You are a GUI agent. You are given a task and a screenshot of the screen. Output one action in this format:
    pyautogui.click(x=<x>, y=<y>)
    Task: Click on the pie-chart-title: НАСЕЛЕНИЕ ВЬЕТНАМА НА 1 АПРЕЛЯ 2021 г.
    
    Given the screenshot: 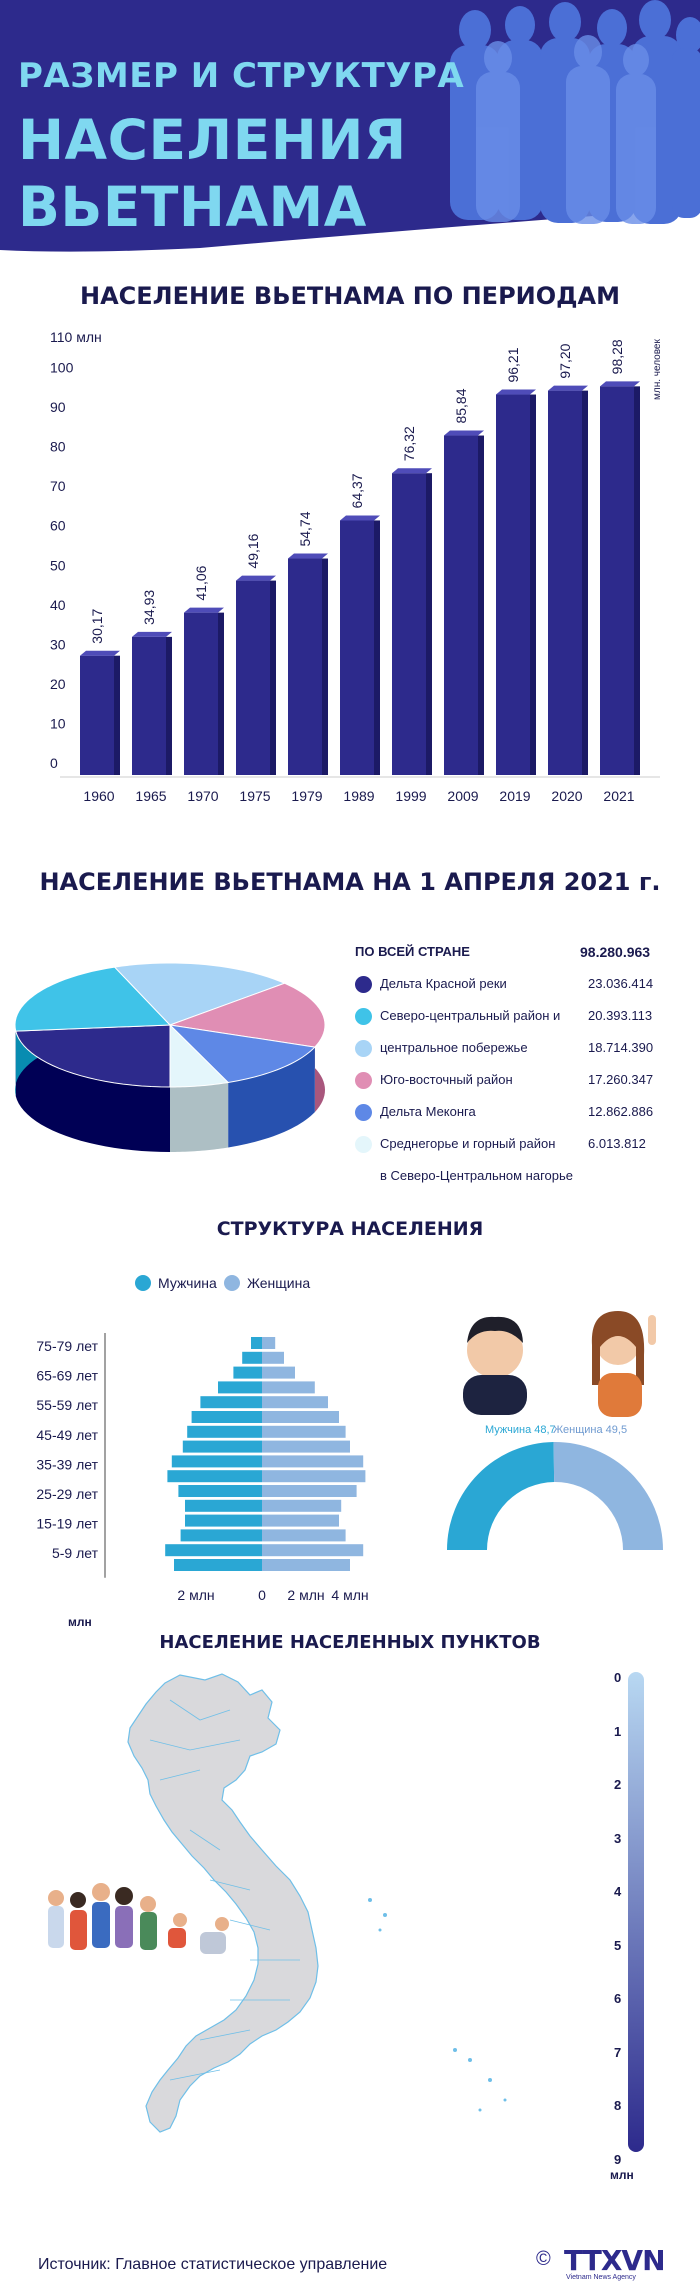 What is the action you would take?
    pyautogui.click(x=350, y=882)
    